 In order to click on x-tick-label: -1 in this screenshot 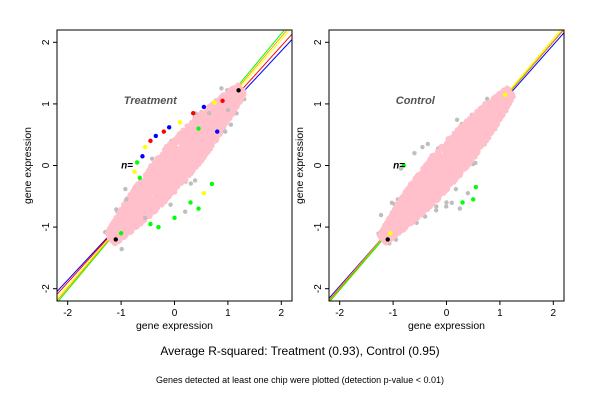, I will do `click(121, 313)`.